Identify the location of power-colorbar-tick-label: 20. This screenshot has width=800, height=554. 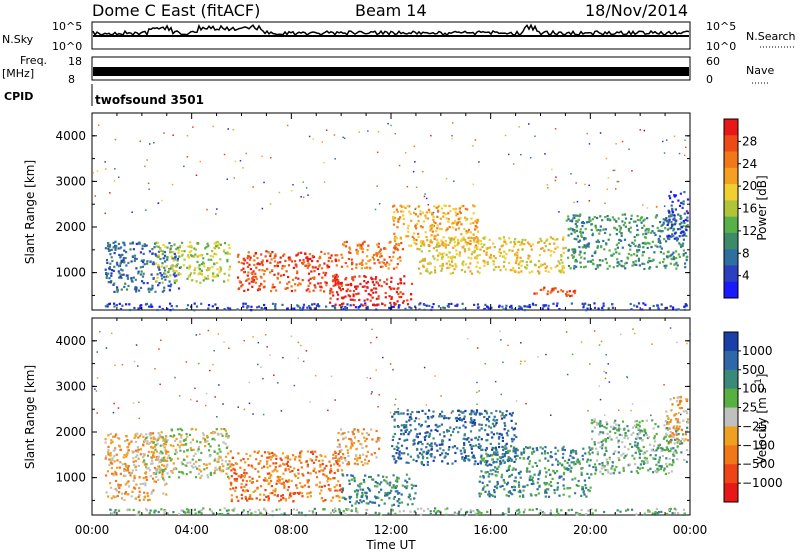
(749, 186).